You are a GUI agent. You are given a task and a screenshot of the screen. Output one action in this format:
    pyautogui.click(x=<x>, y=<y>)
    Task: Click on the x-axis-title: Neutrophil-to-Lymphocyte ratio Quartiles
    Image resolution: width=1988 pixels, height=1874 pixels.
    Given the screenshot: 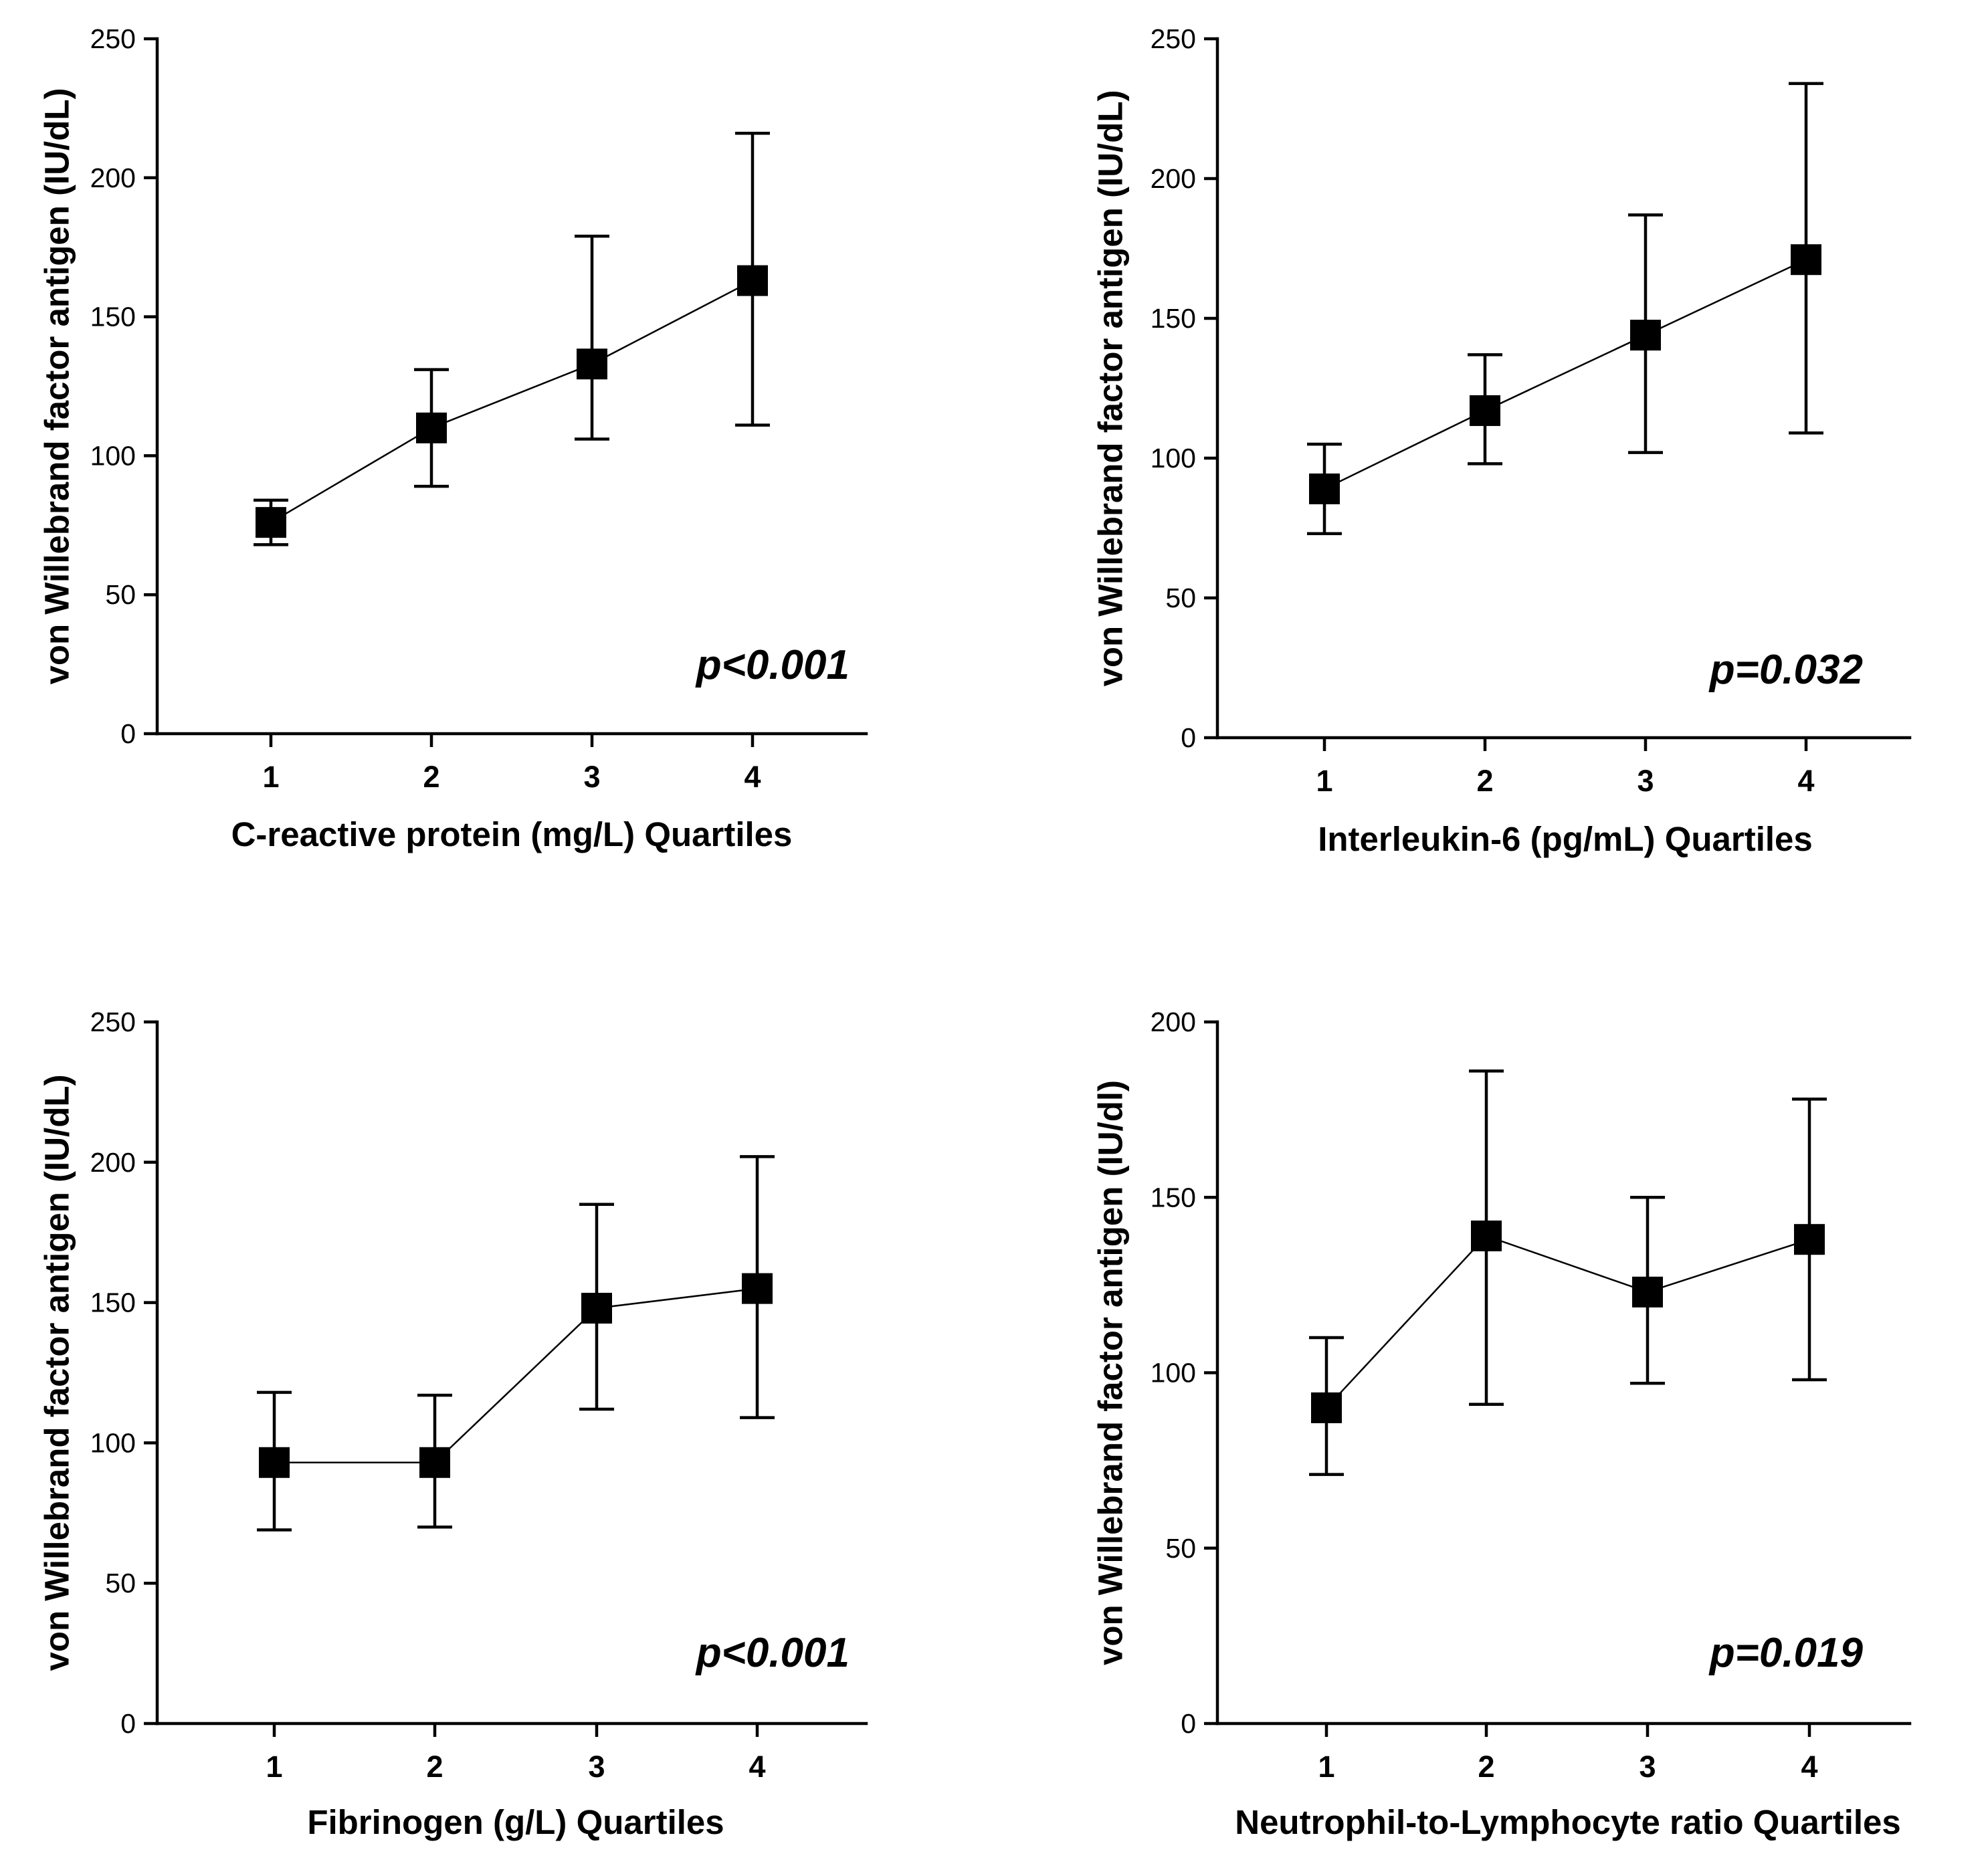 What is the action you would take?
    pyautogui.click(x=1568, y=1822)
    